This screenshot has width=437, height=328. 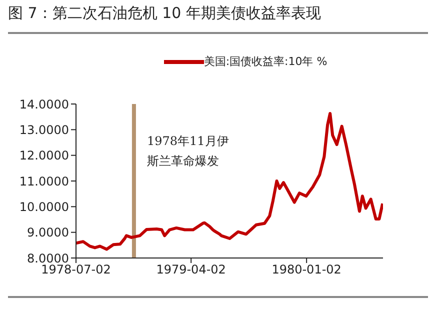 I want to click on y-tick-label: 14.0000, so click(x=44, y=104).